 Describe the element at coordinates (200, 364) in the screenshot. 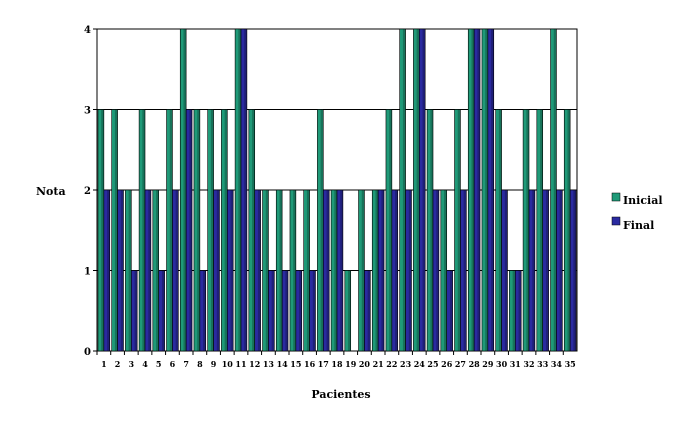

I see `x-tick-label: 8` at that location.